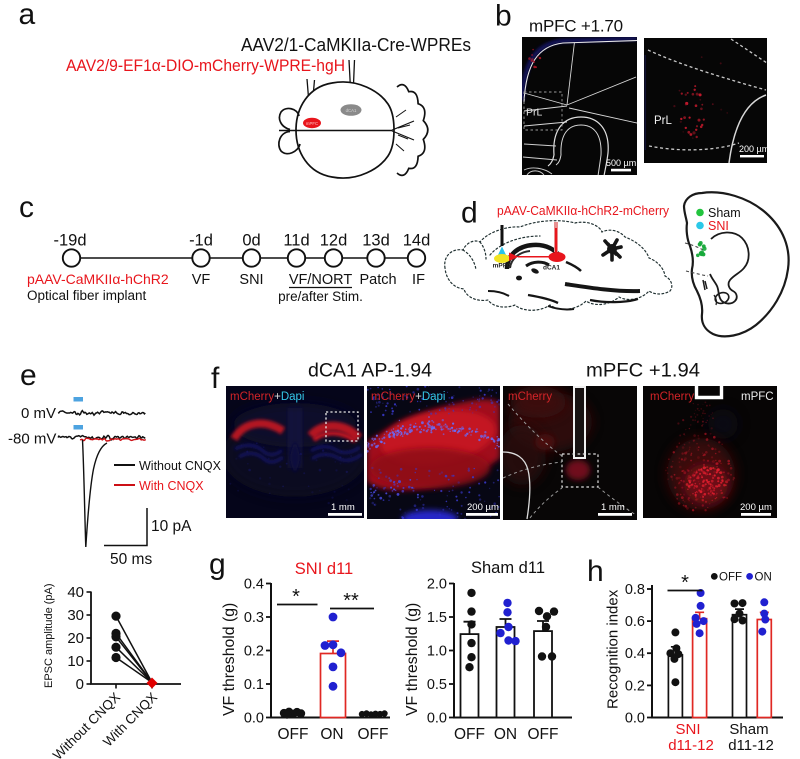 This screenshot has height=759, width=800. What do you see at coordinates (80, 684) in the screenshot?
I see `svg-text: 0` at bounding box center [80, 684].